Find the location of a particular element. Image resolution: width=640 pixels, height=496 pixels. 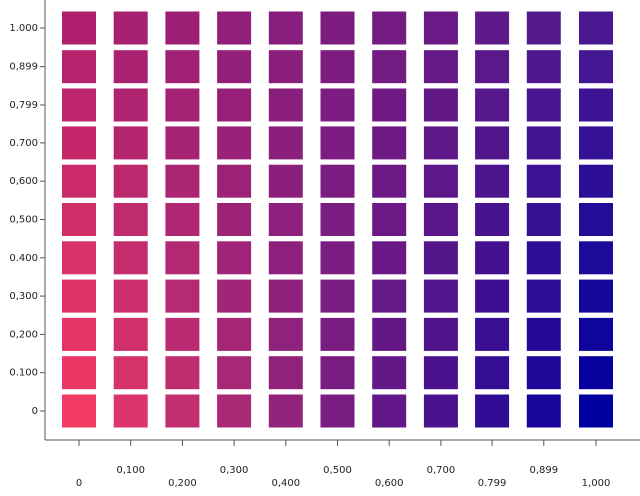

x-tick-label: 0,200 is located at coordinates (182, 483).